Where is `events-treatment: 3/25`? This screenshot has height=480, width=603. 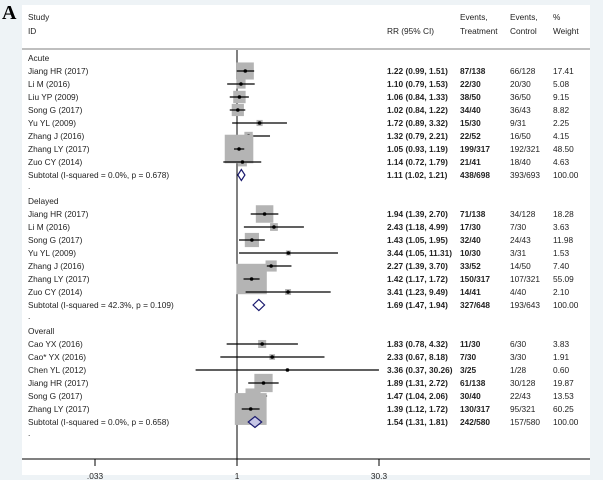
events-treatment: 3/25 is located at coordinates (468, 370).